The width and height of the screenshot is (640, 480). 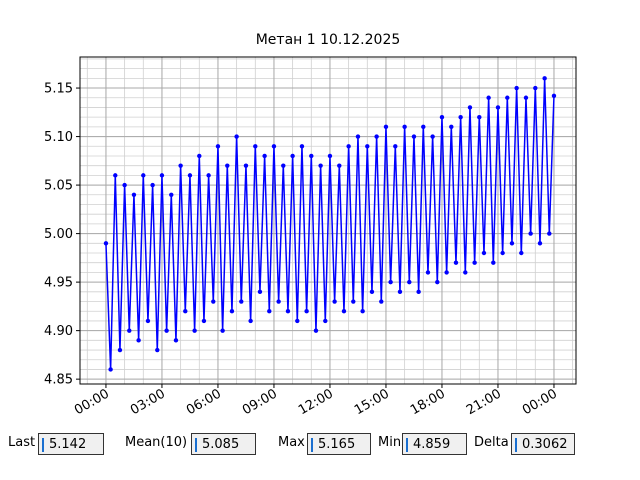 What do you see at coordinates (260, 402) in the screenshot?
I see `x-tick-label: 09:00` at bounding box center [260, 402].